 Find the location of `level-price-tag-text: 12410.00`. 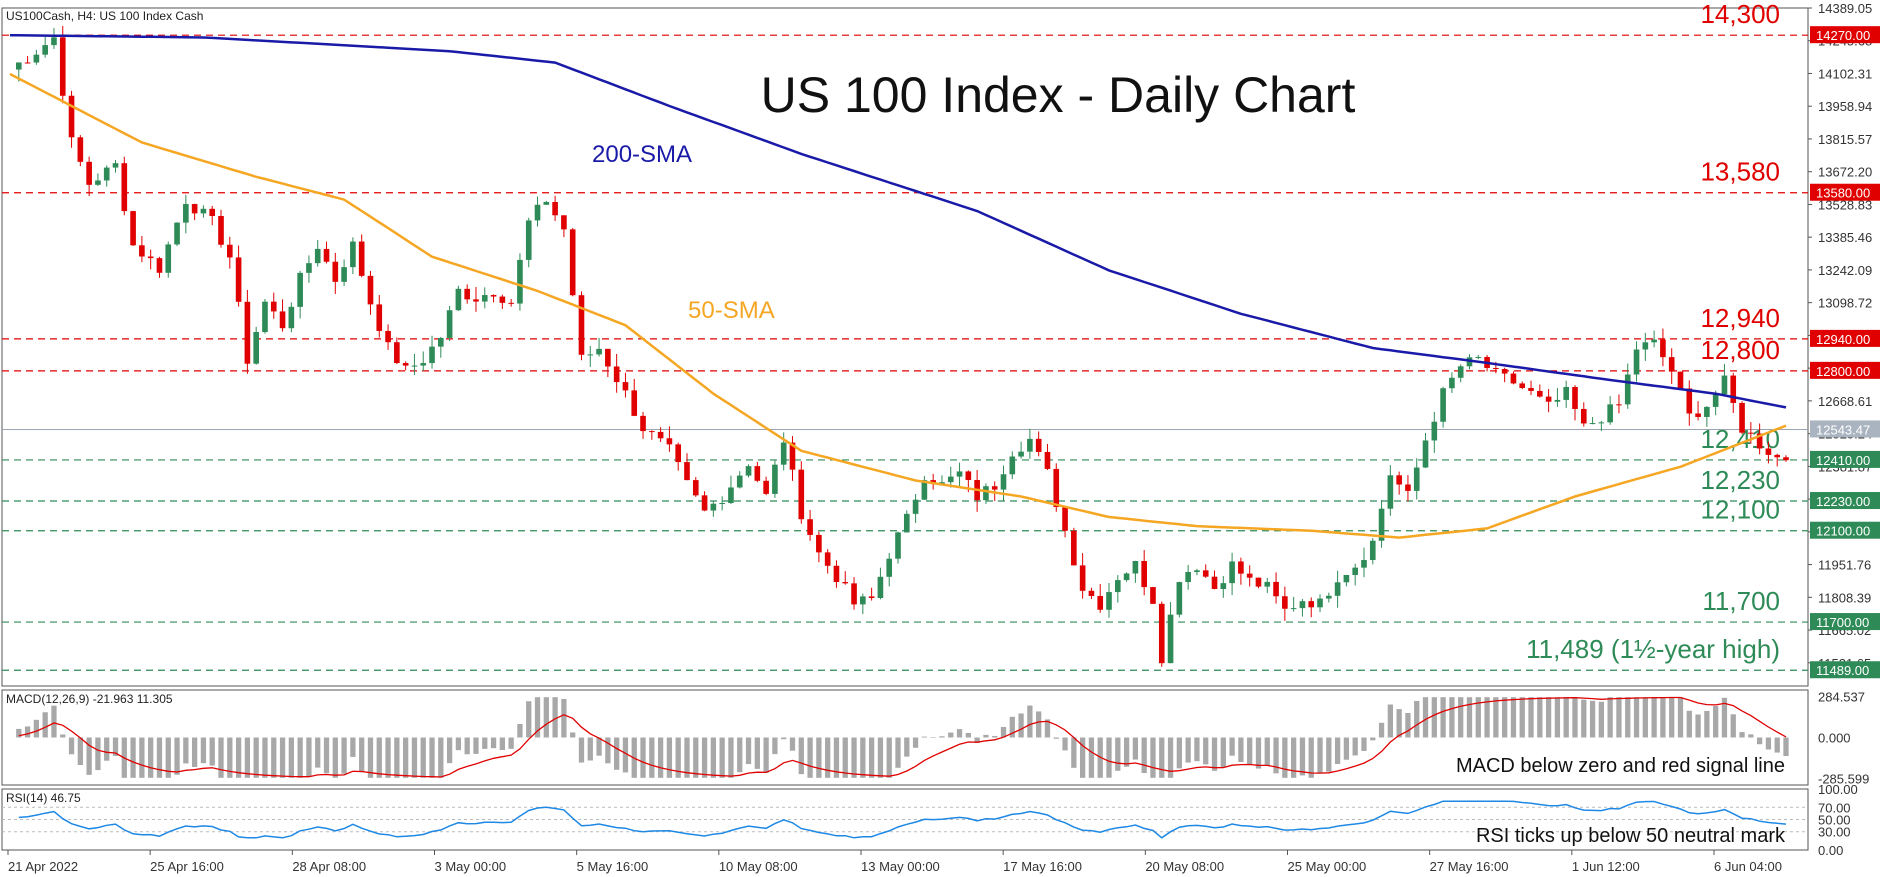

level-price-tag-text: 12410.00 is located at coordinates (1843, 460).